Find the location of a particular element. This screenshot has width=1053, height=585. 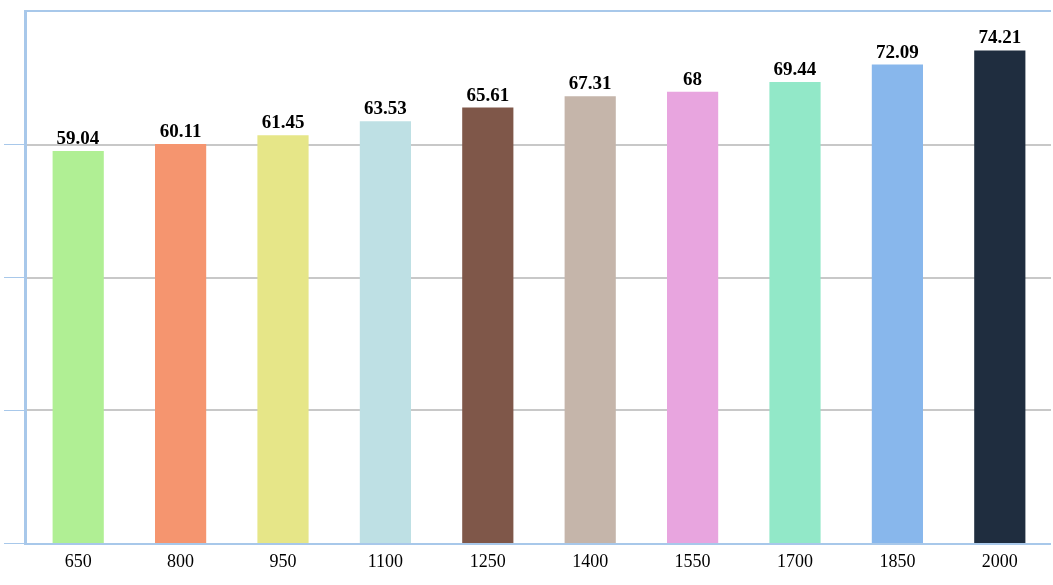

data-label: 63.53 is located at coordinates (385, 108).